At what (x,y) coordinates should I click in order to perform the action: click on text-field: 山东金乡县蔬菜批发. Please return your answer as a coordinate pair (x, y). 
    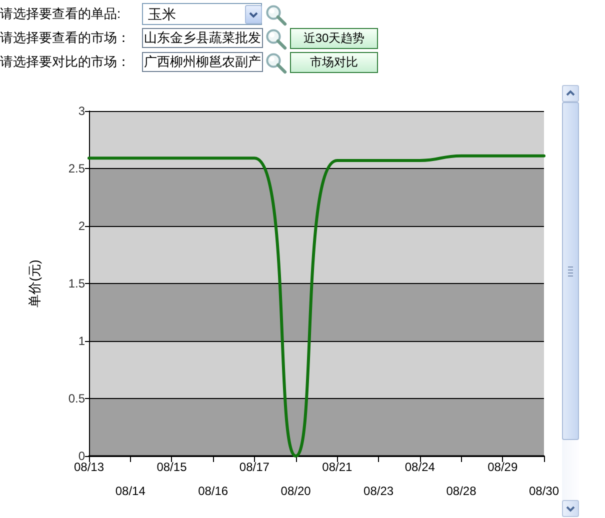
    Looking at the image, I should click on (202, 38).